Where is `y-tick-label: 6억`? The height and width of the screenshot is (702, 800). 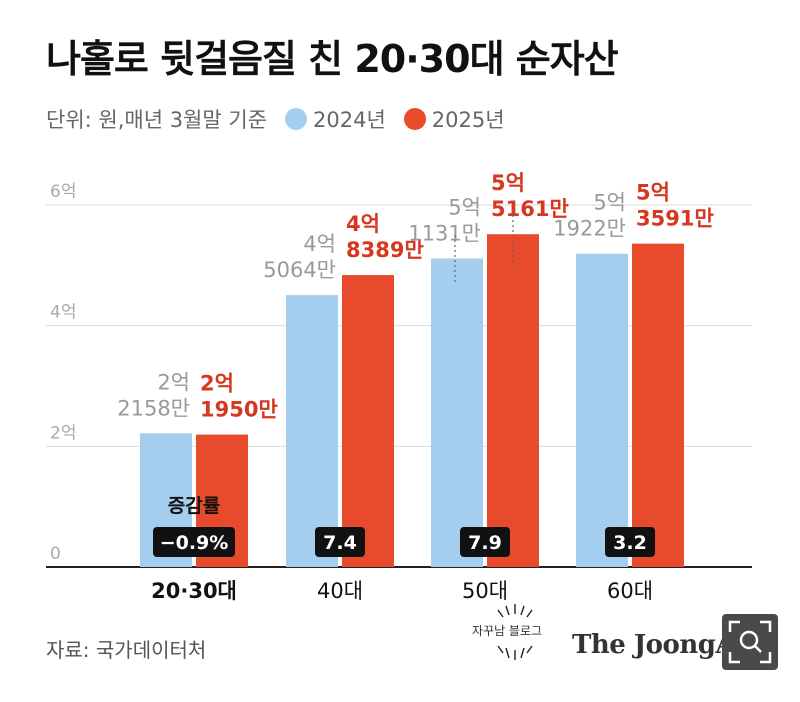
y-tick-label: 6억 is located at coordinates (63, 192).